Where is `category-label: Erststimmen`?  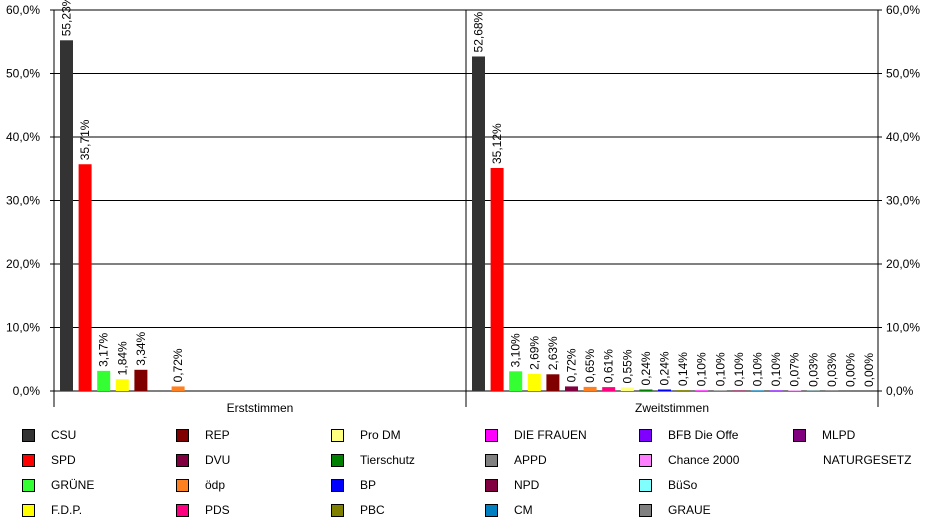
category-label: Erststimmen is located at coordinates (260, 408).